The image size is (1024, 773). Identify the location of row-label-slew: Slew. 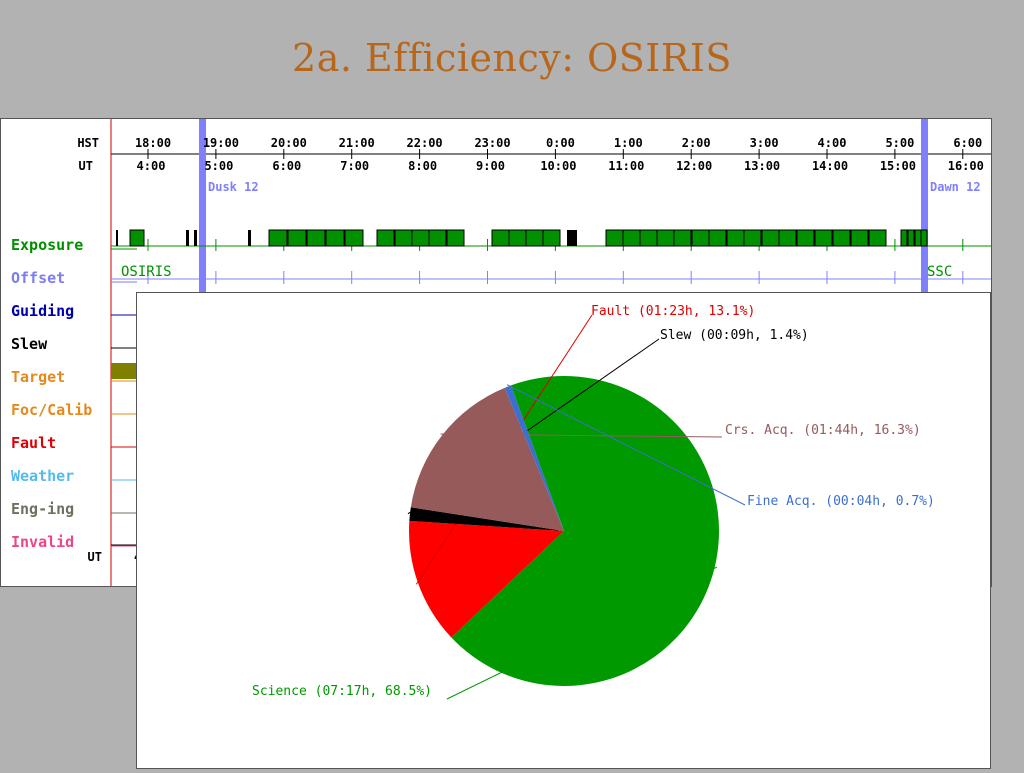
(29, 344).